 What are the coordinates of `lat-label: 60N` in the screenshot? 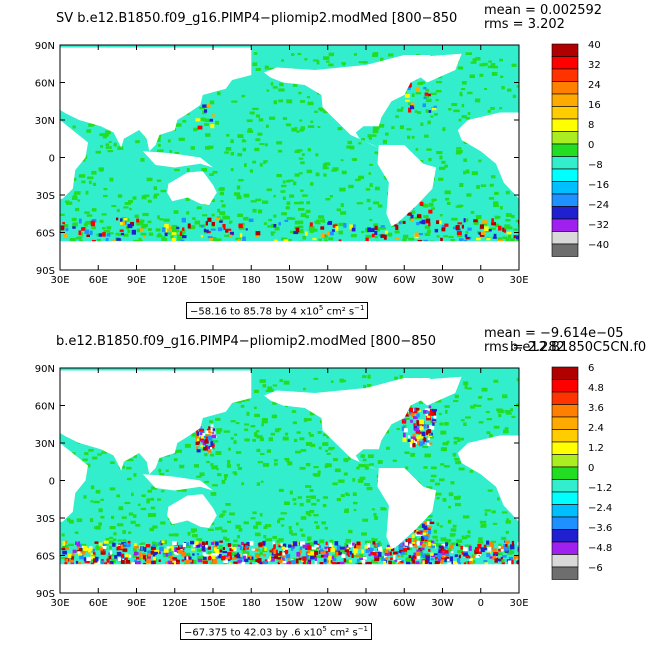 It's located at (45, 407).